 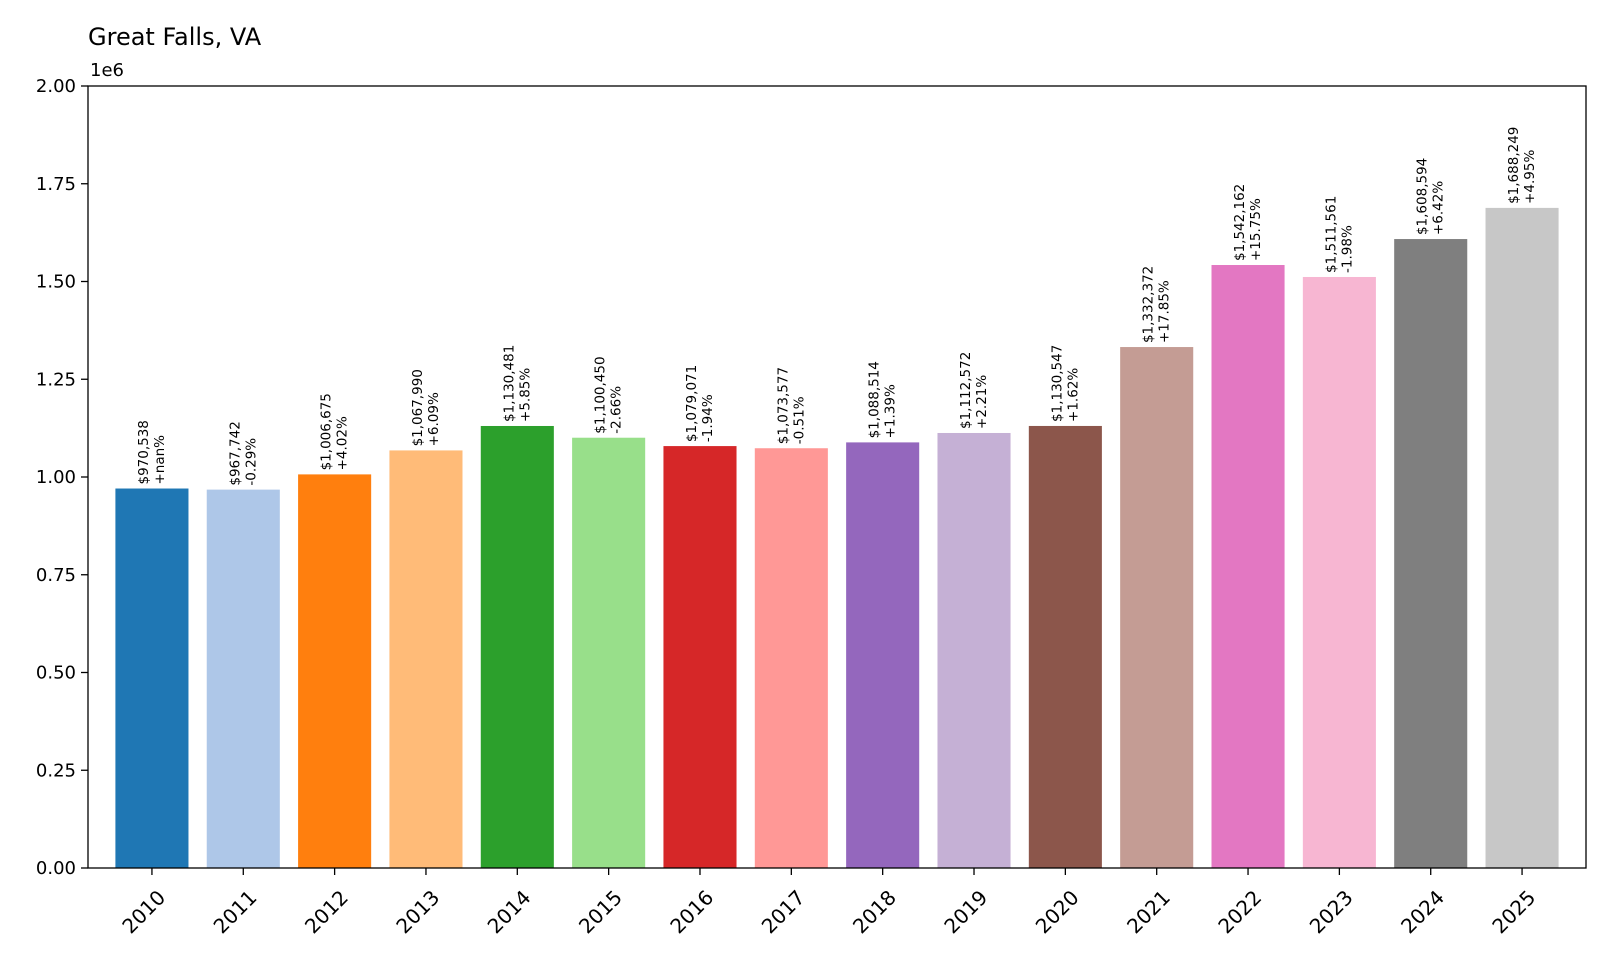 What do you see at coordinates (1422, 911) in the screenshot?
I see `x-tick-label: 2024` at bounding box center [1422, 911].